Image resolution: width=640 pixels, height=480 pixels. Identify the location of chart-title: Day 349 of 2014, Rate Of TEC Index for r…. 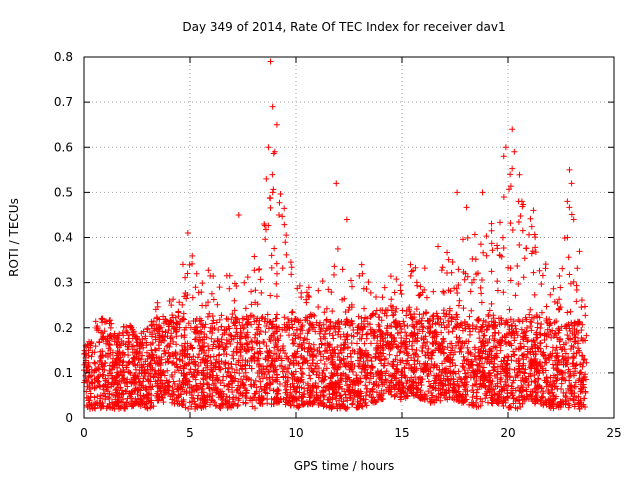
(343, 27).